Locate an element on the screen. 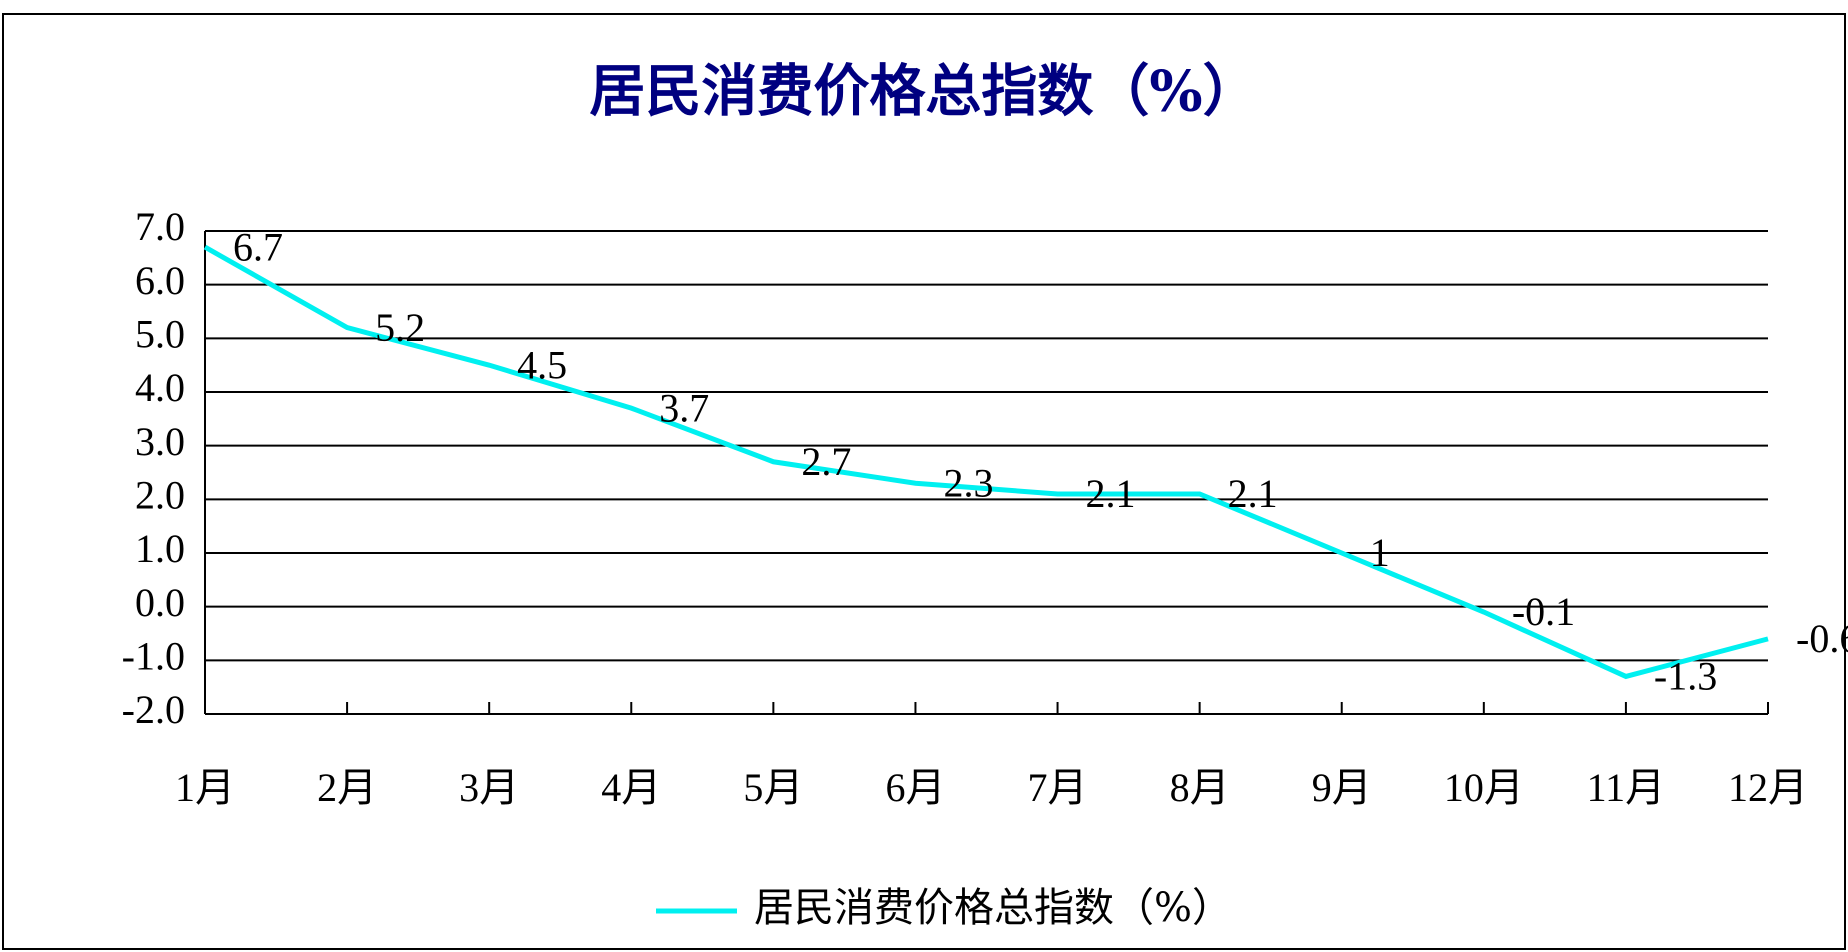  x-tick-label: 12月 is located at coordinates (1768, 787).